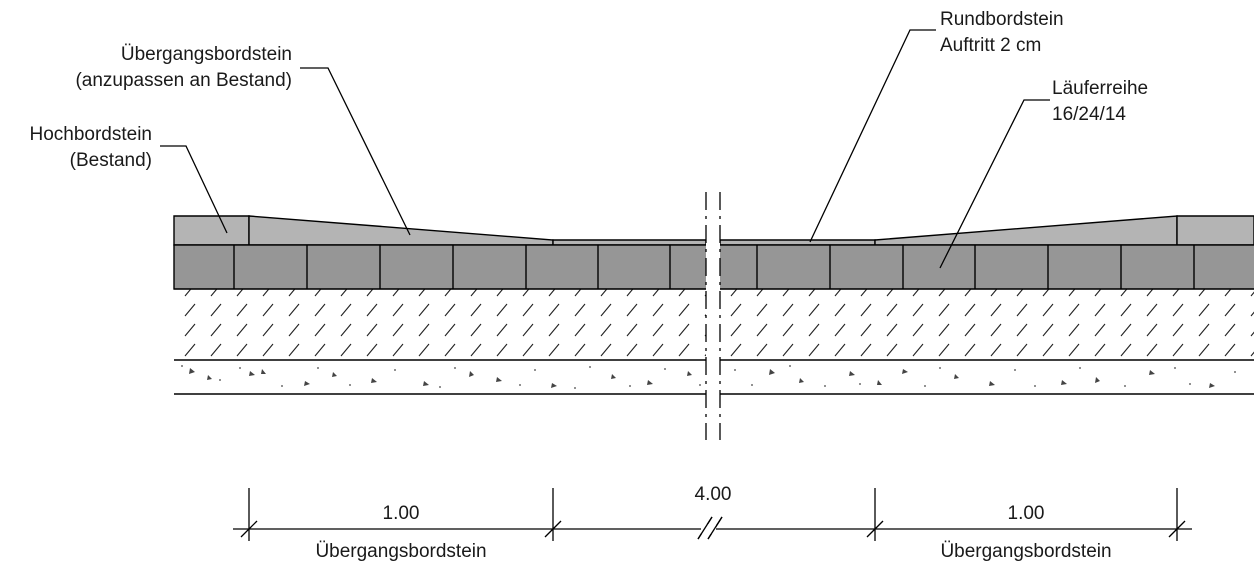 This screenshot has width=1254, height=563. I want to click on laeuferreihe-right, so click(987, 267).